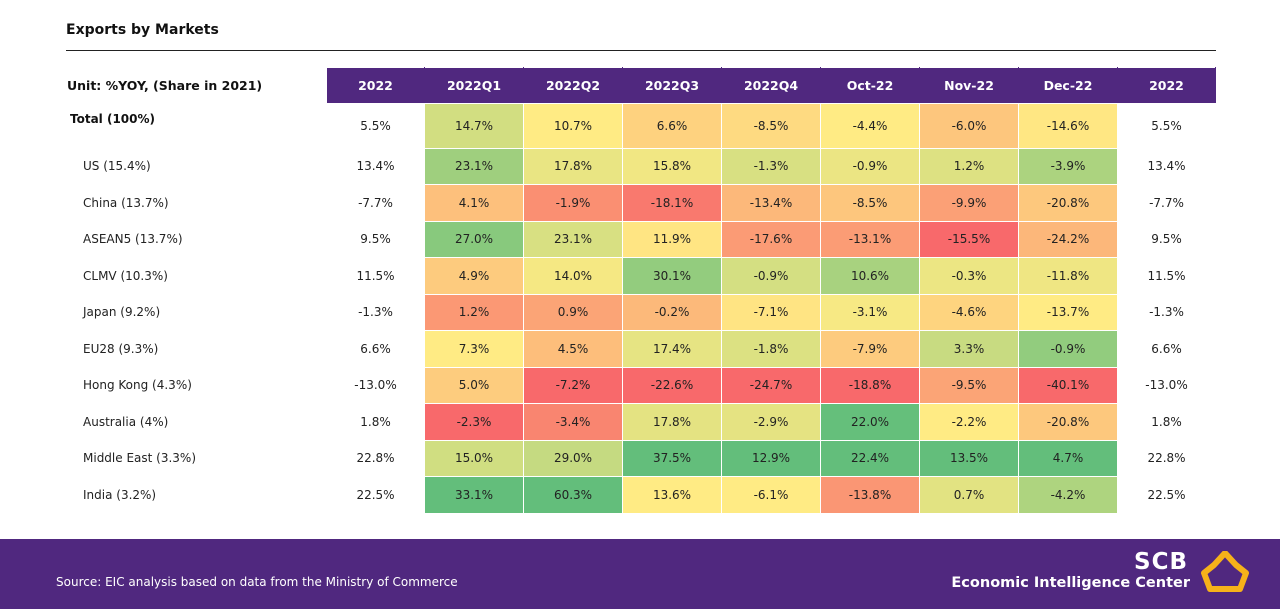 Image resolution: width=1280 pixels, height=609 pixels. Describe the element at coordinates (573, 312) in the screenshot. I see `data-cell: 0.9%` at that location.